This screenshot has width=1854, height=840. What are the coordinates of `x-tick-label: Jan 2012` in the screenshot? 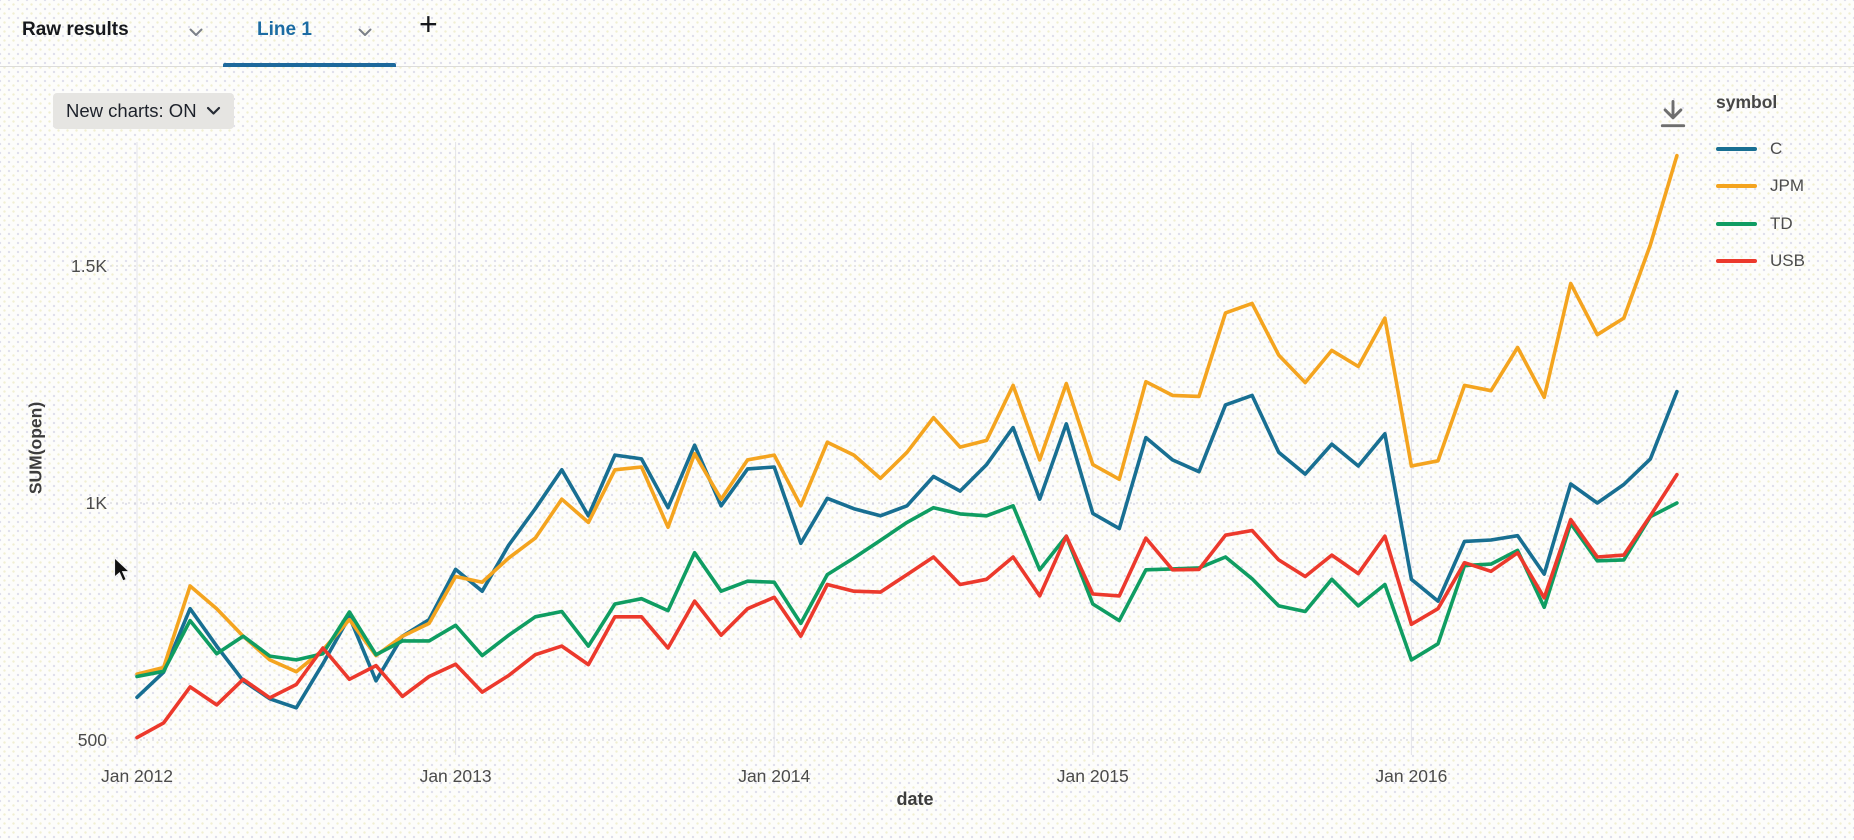 It's located at (137, 776).